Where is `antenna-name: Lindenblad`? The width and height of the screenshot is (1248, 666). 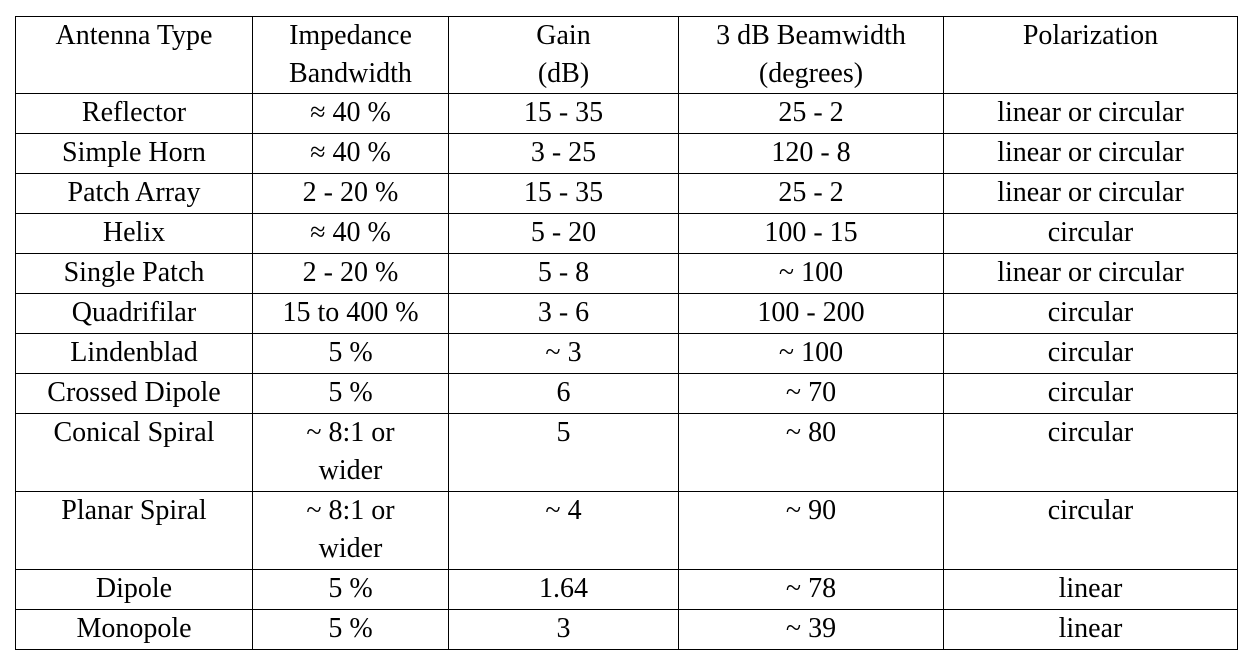 antenna-name: Lindenblad is located at coordinates (134, 353).